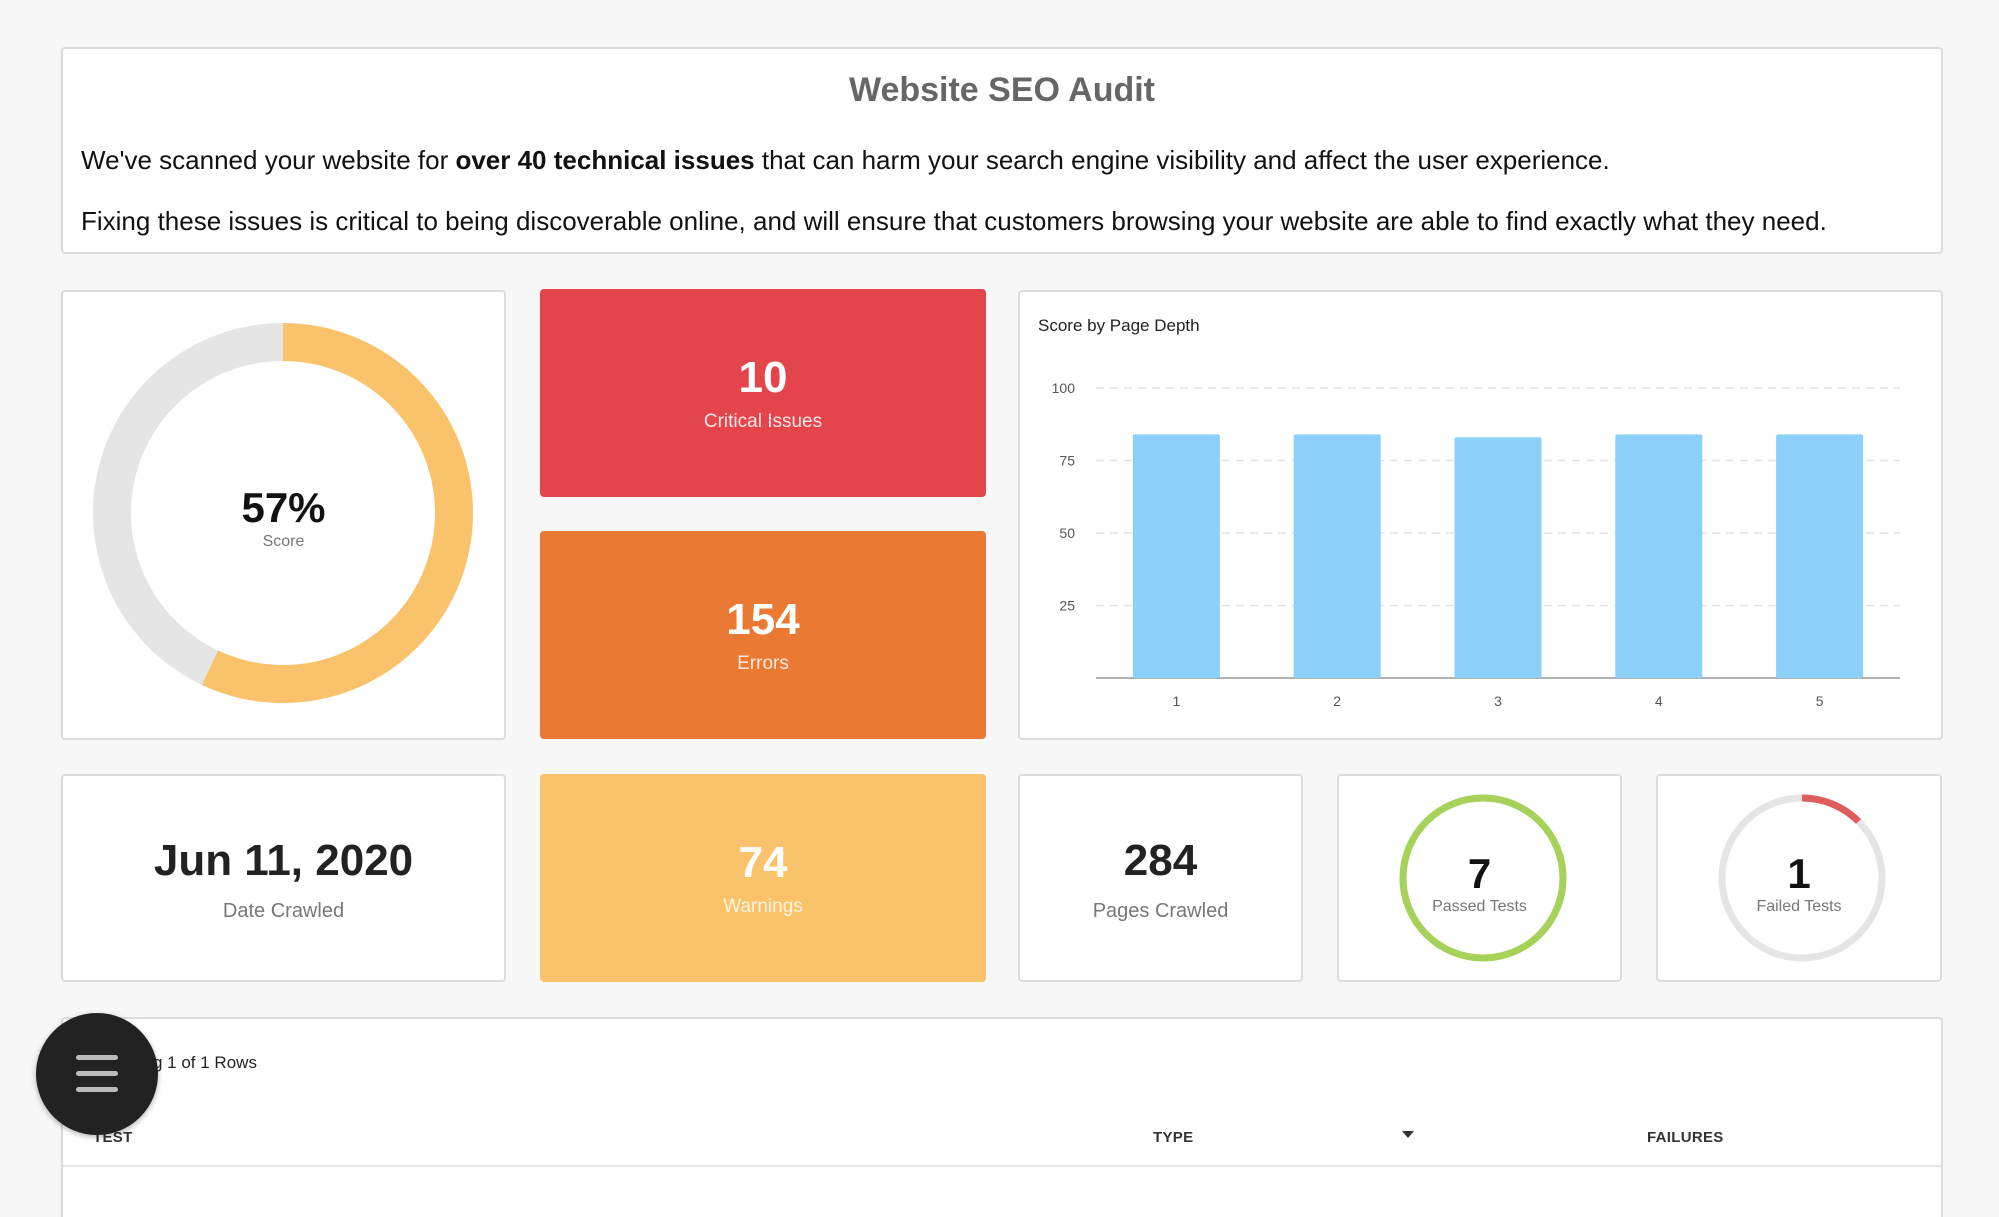 This screenshot has height=1217, width=1999. I want to click on failed-tests-card: 1 Failed Tests, so click(1799, 878).